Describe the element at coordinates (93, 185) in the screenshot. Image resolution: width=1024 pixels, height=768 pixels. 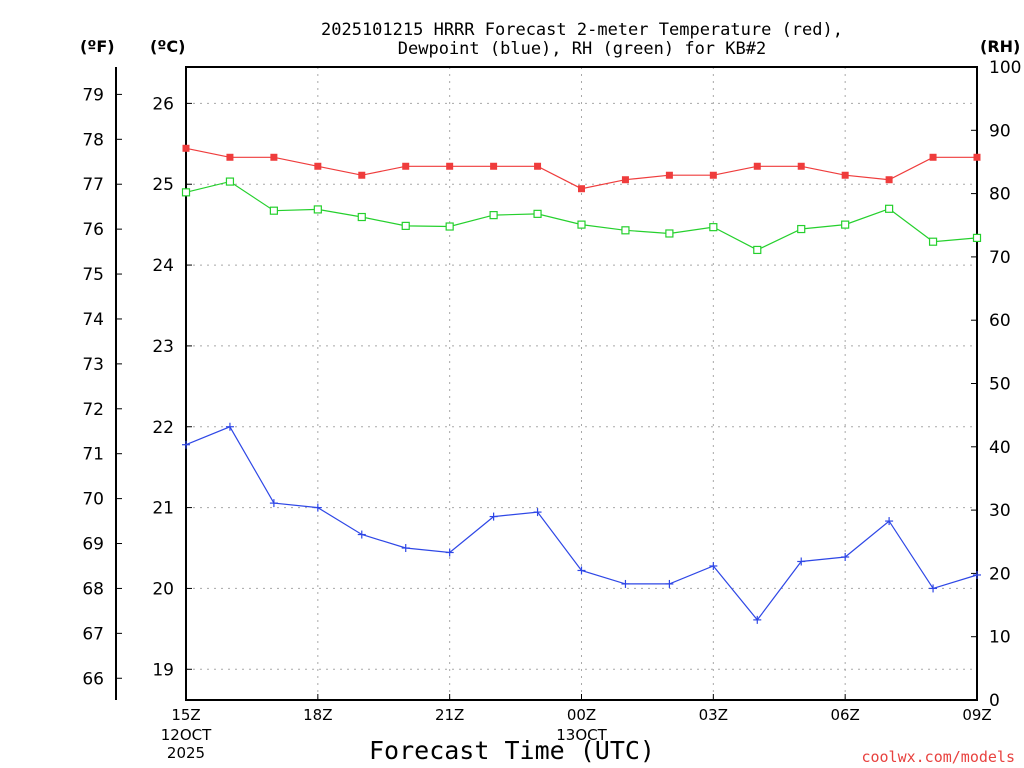
I see `fahrenheit-tick-label: 77` at that location.